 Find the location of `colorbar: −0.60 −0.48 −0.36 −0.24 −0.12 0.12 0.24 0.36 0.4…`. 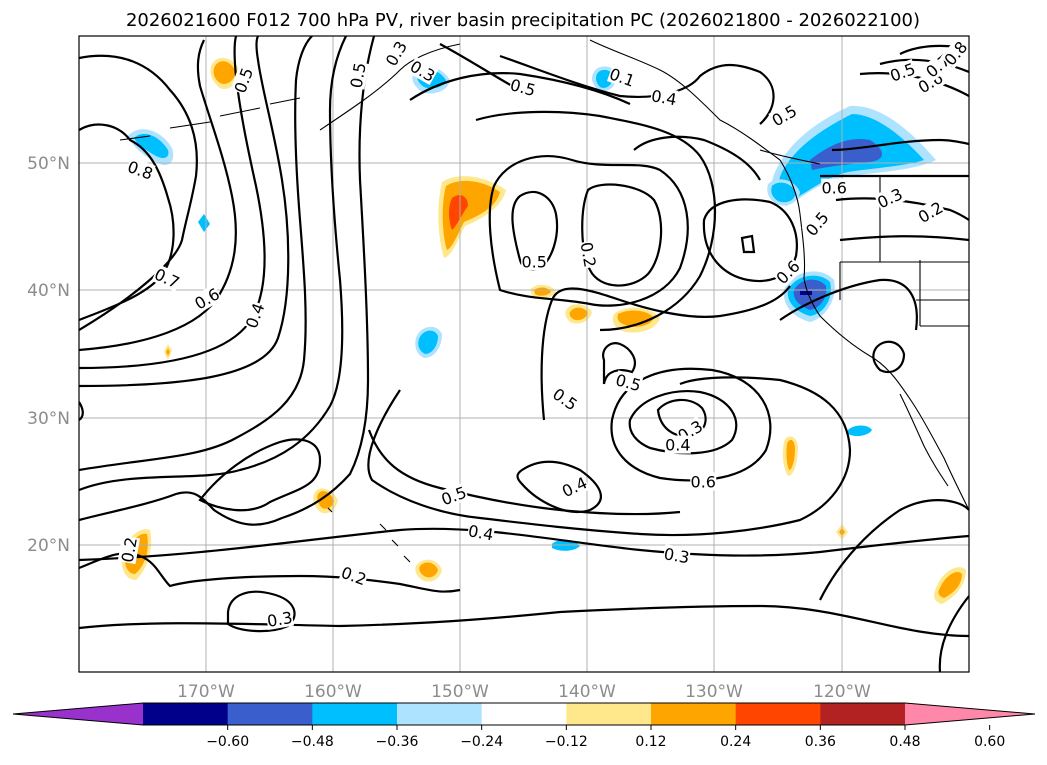

colorbar: −0.60 −0.48 −0.36 −0.24 −0.12 0.12 0.24 0.36 0.4… is located at coordinates (524, 726).